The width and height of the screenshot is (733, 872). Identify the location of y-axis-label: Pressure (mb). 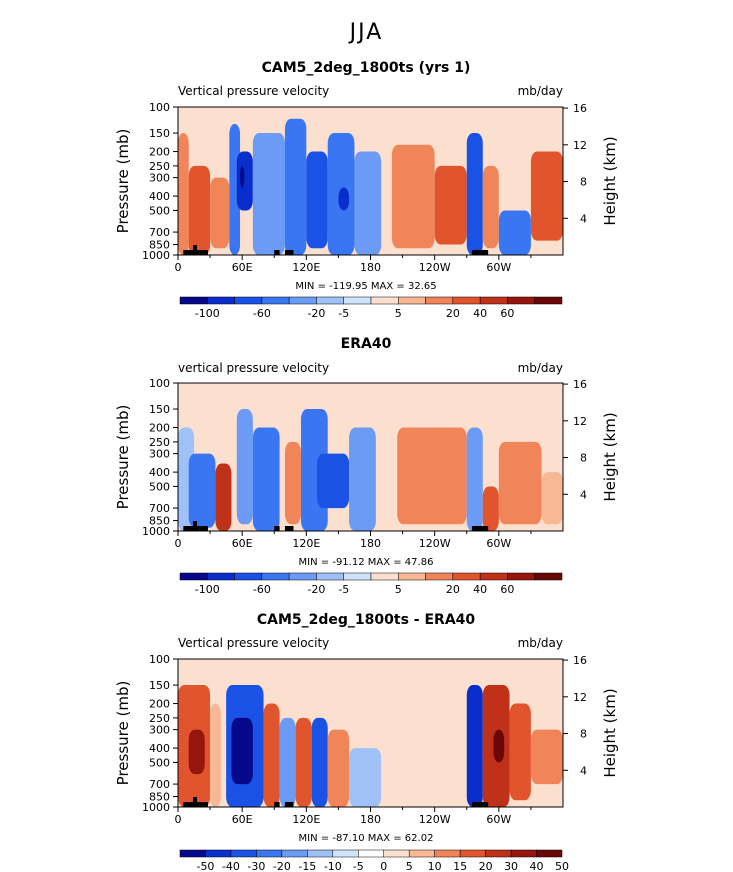
(123, 457).